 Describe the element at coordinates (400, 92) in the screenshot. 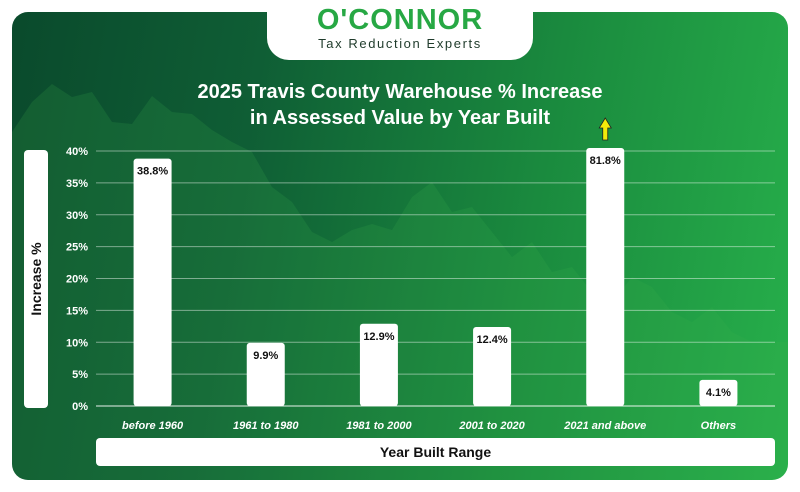

I see `chart-title-line-1: 2025 Travis County Warehouse % Increase` at that location.